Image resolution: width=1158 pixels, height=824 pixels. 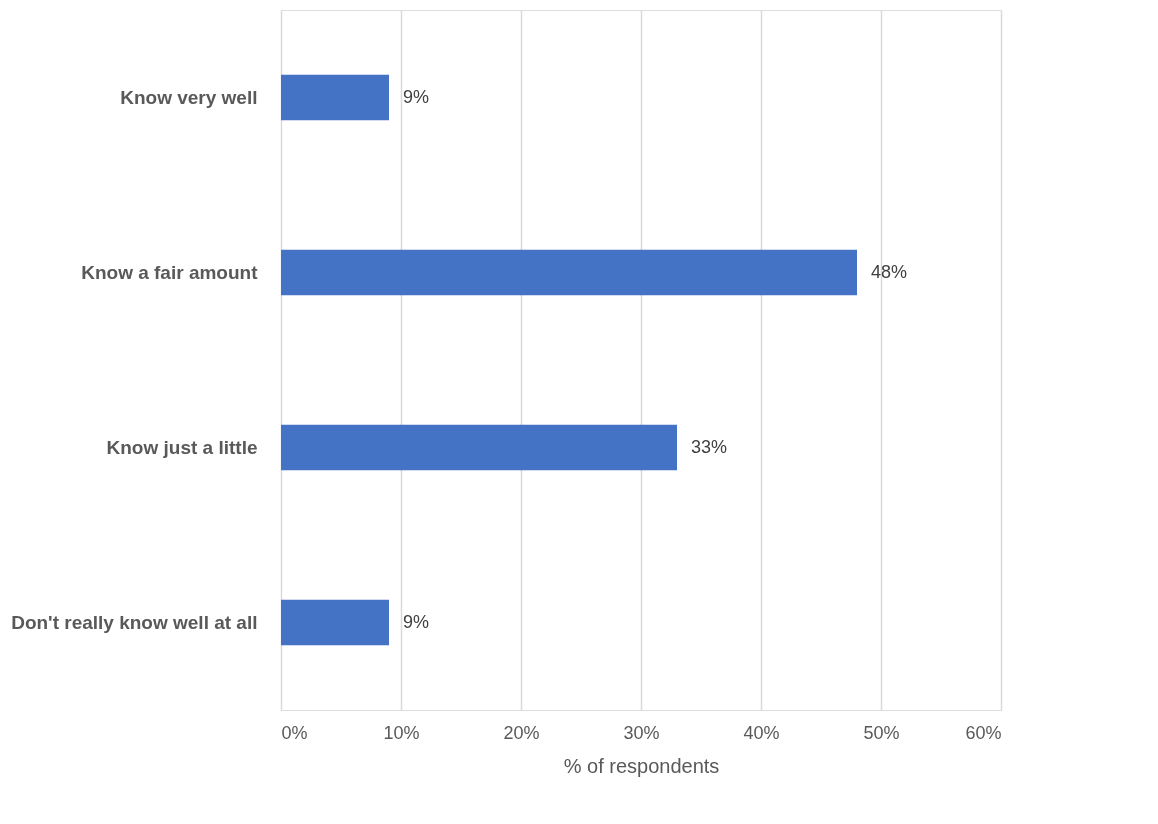 What do you see at coordinates (709, 446) in the screenshot?
I see `data-label: 33%` at bounding box center [709, 446].